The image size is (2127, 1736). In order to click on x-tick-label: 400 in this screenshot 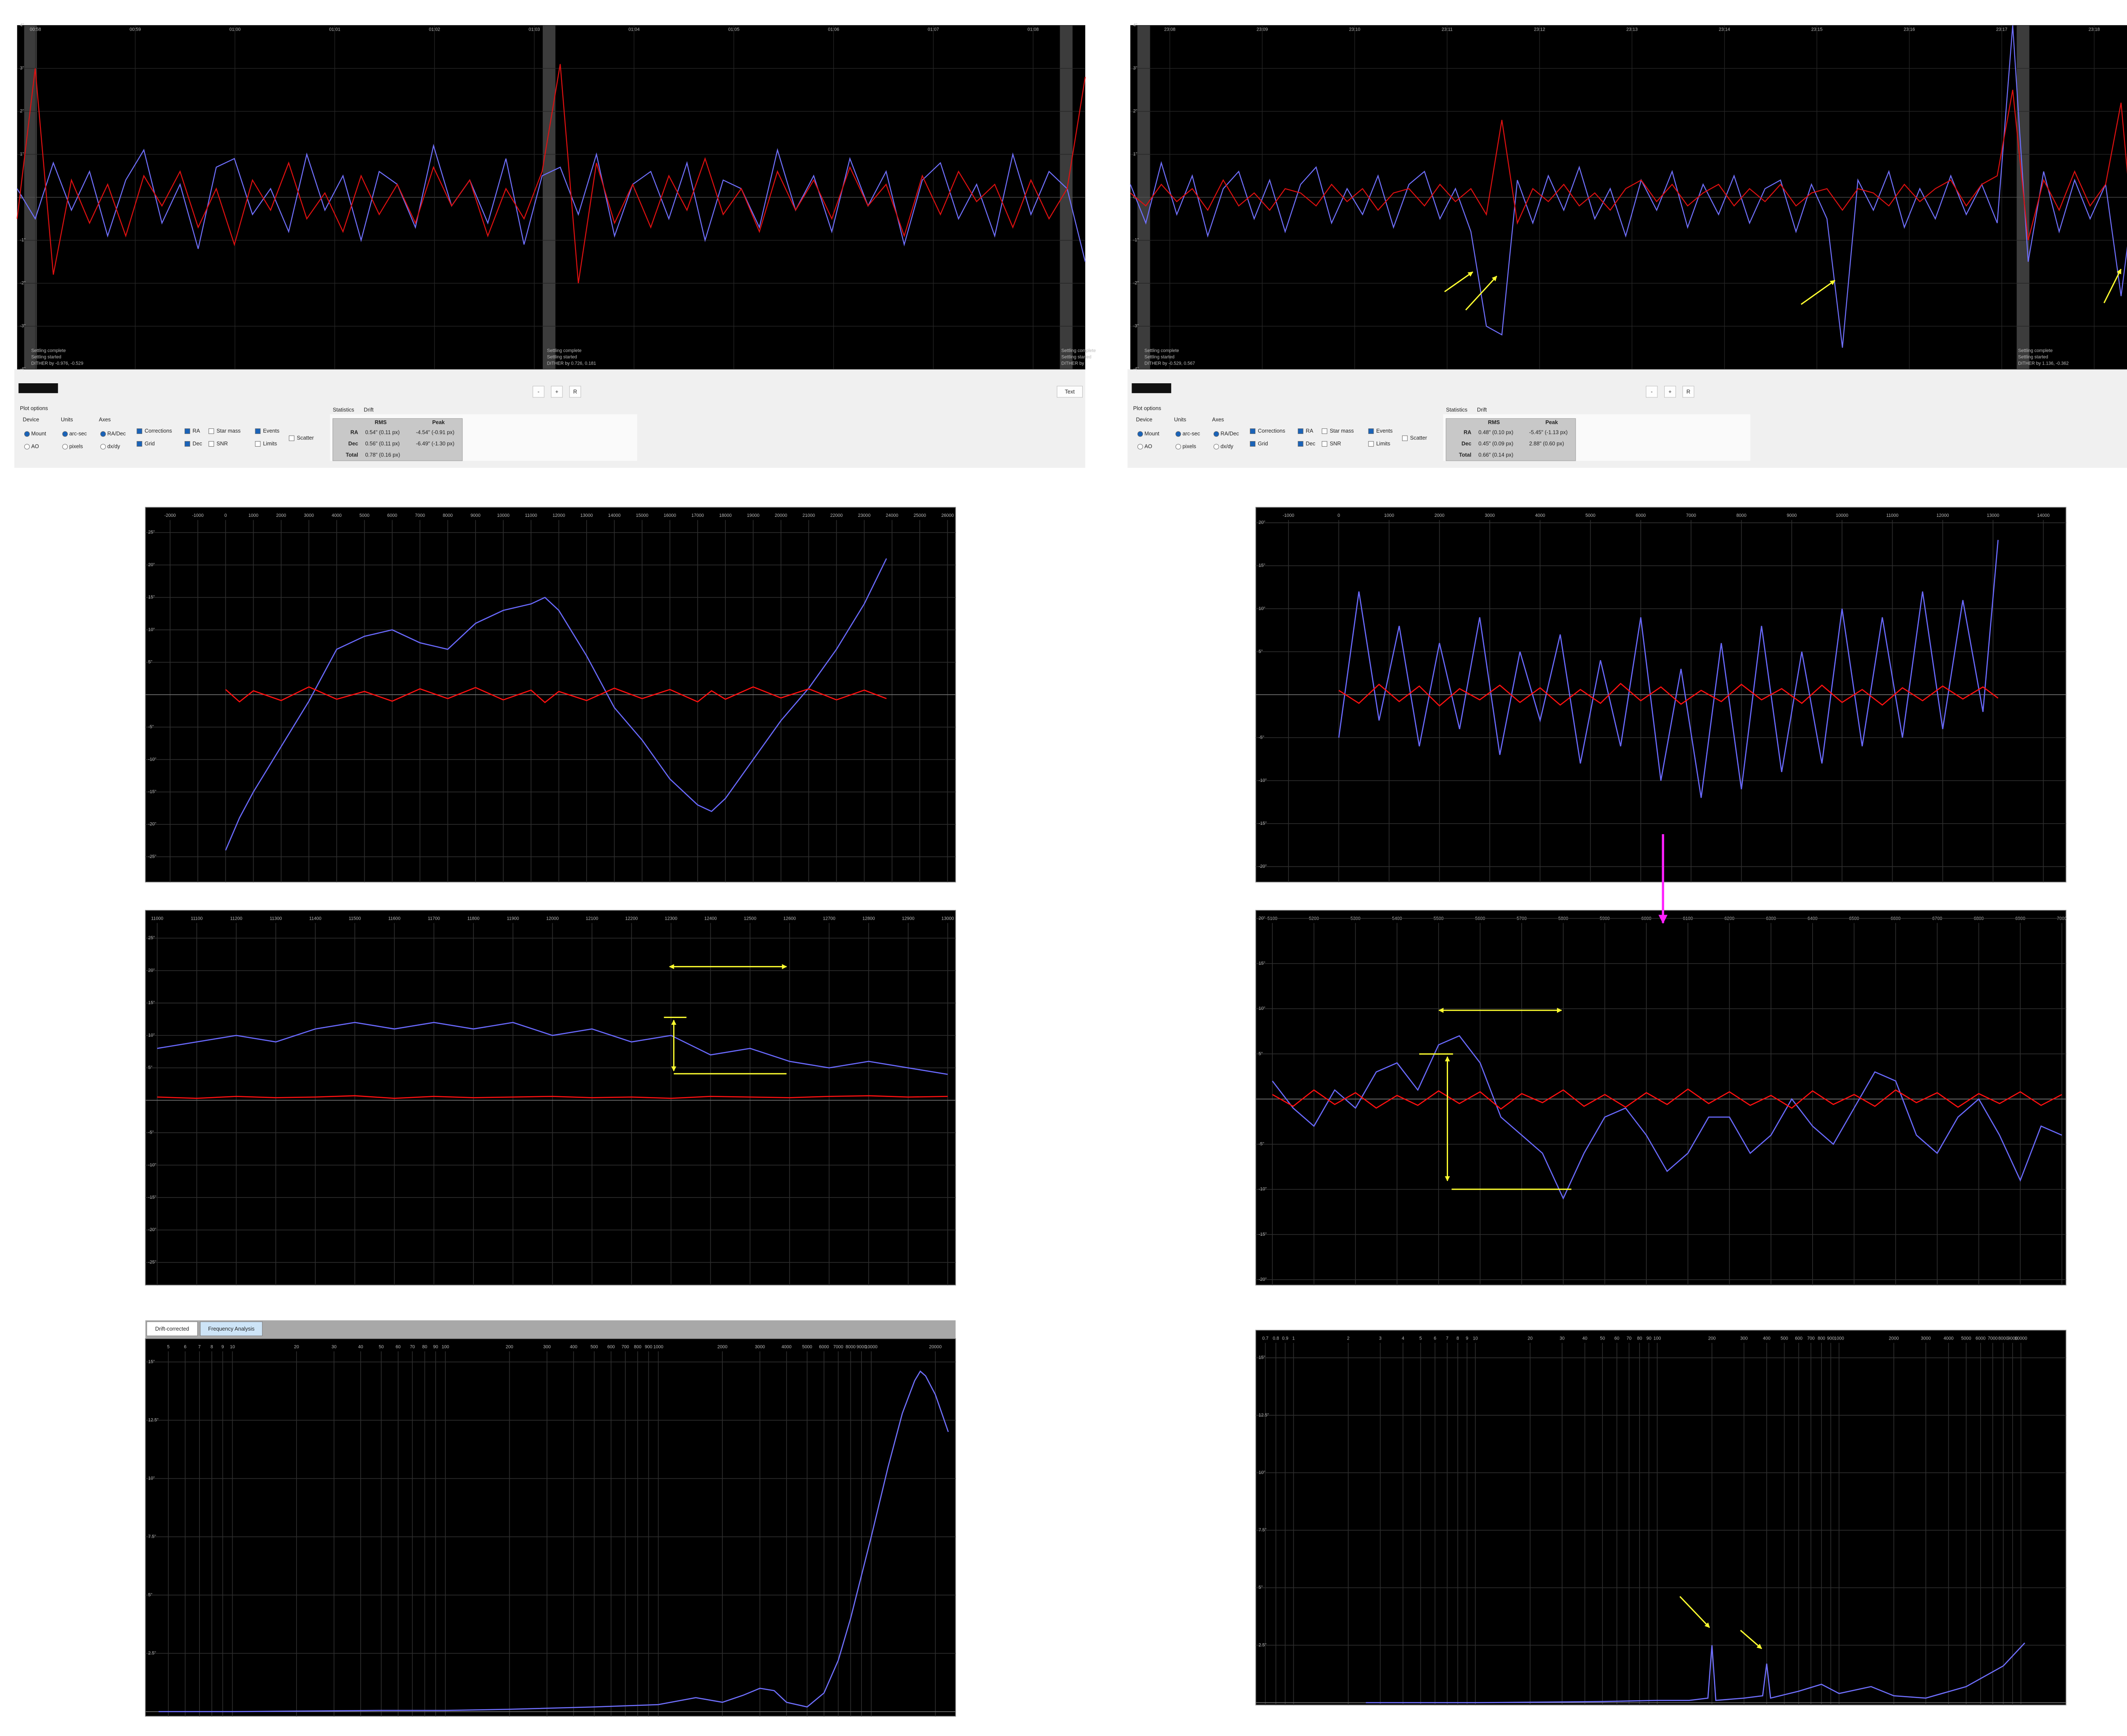, I will do `click(1767, 1338)`.